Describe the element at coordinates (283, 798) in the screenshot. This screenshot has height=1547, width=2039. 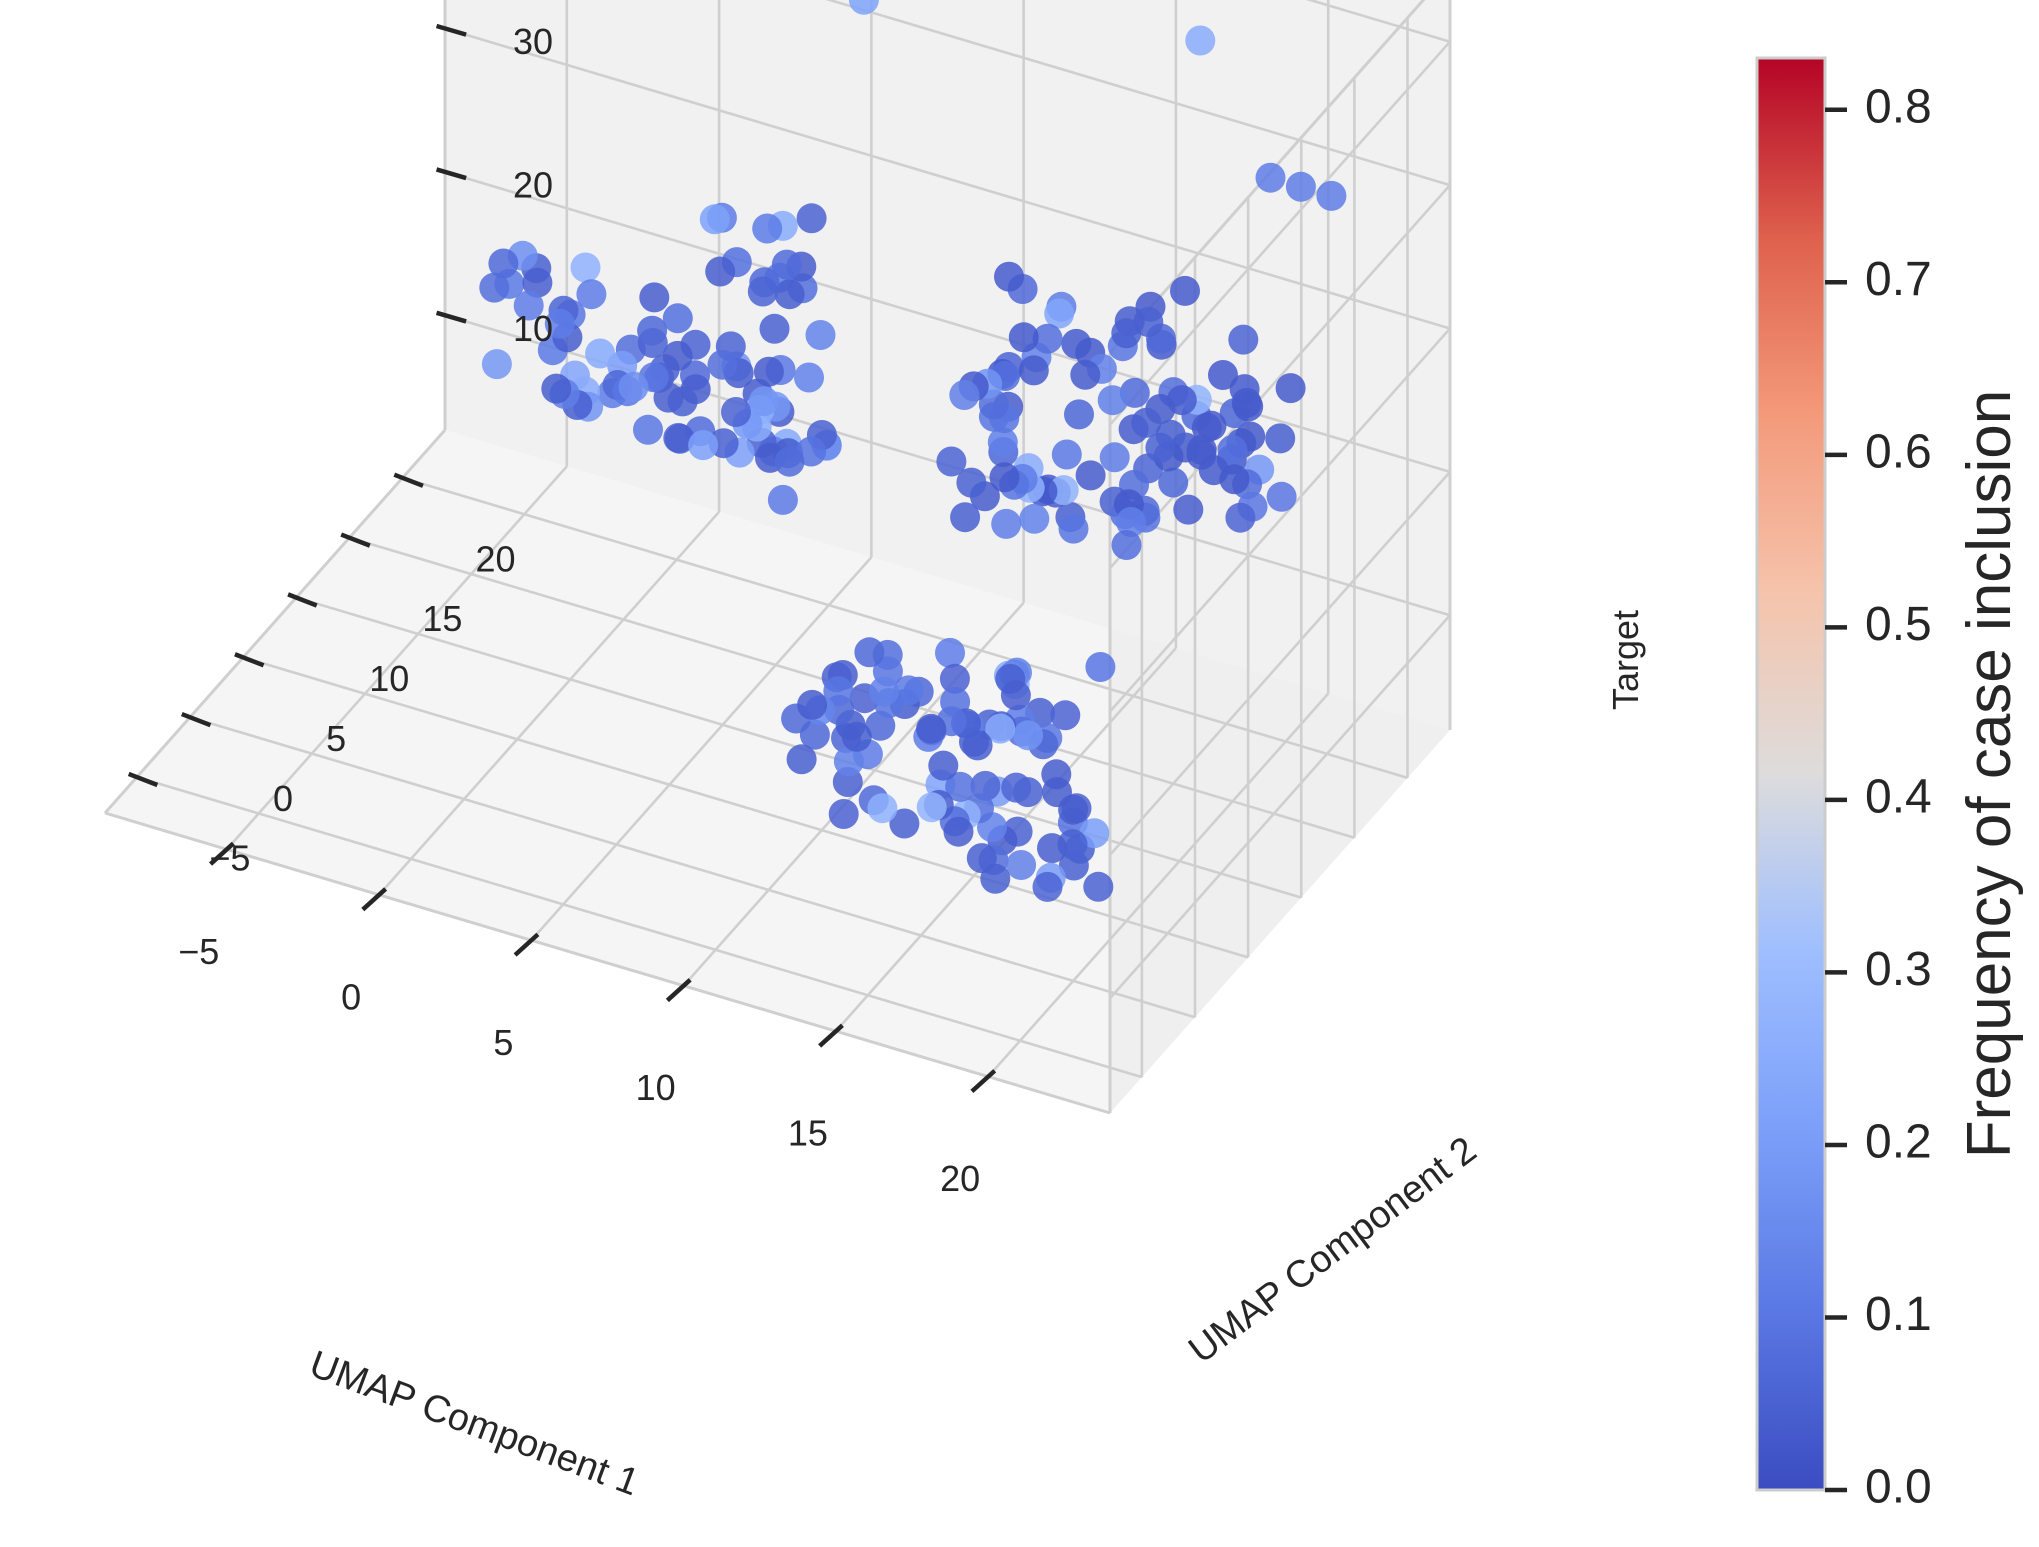
I see `y-tick-label: 0` at that location.